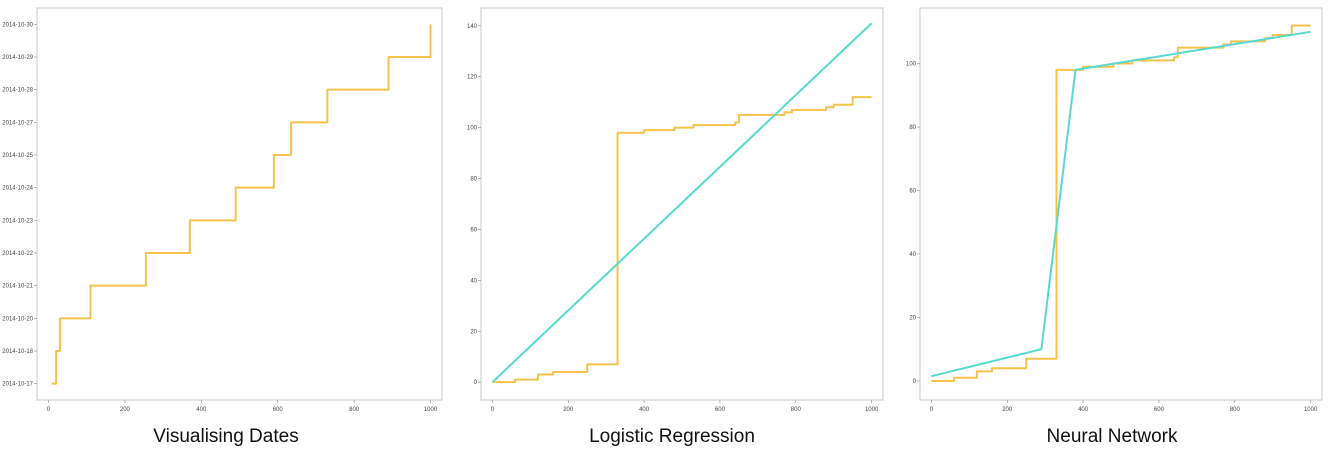 The width and height of the screenshot is (1332, 461). What do you see at coordinates (17, 254) in the screenshot?
I see `y-tick-label: 2014-10-22` at bounding box center [17, 254].